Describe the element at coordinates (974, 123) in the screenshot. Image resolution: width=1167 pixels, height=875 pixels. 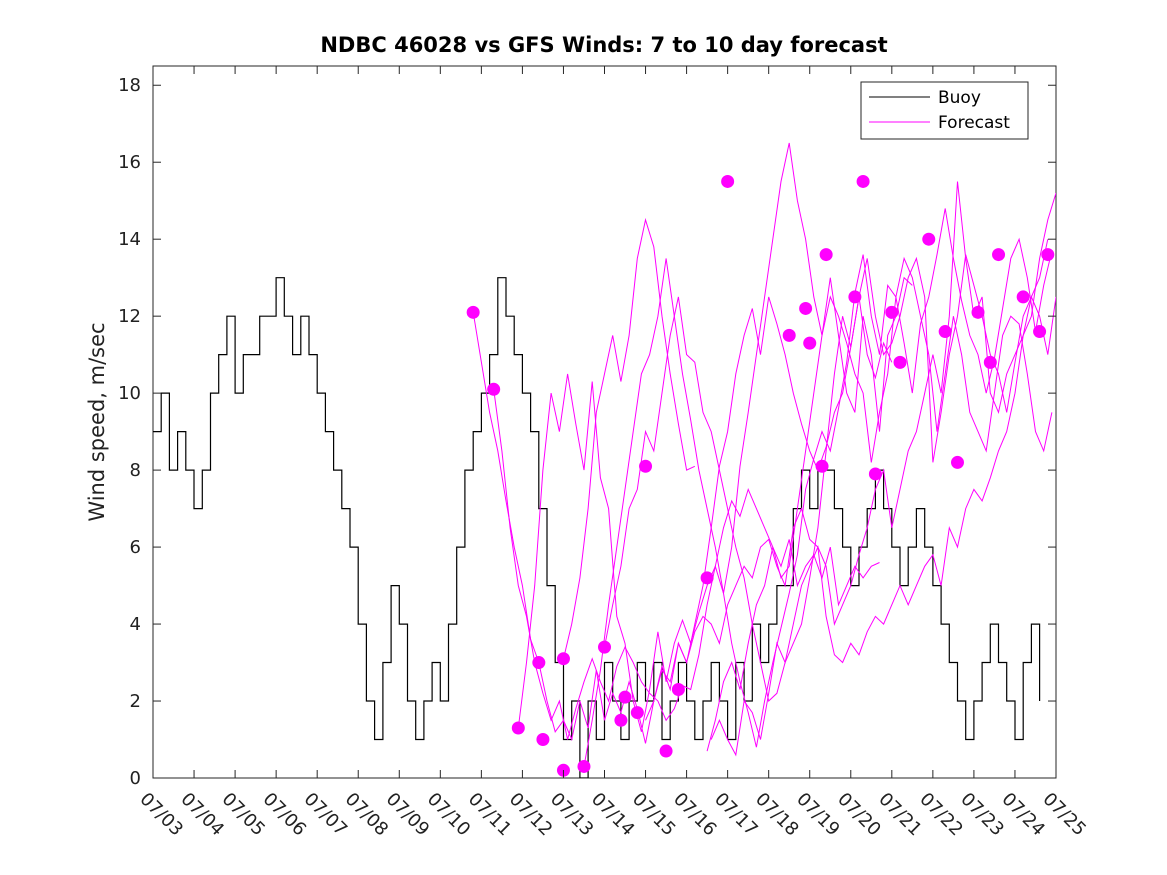
I see `legend-forecast-label: Forecast` at that location.